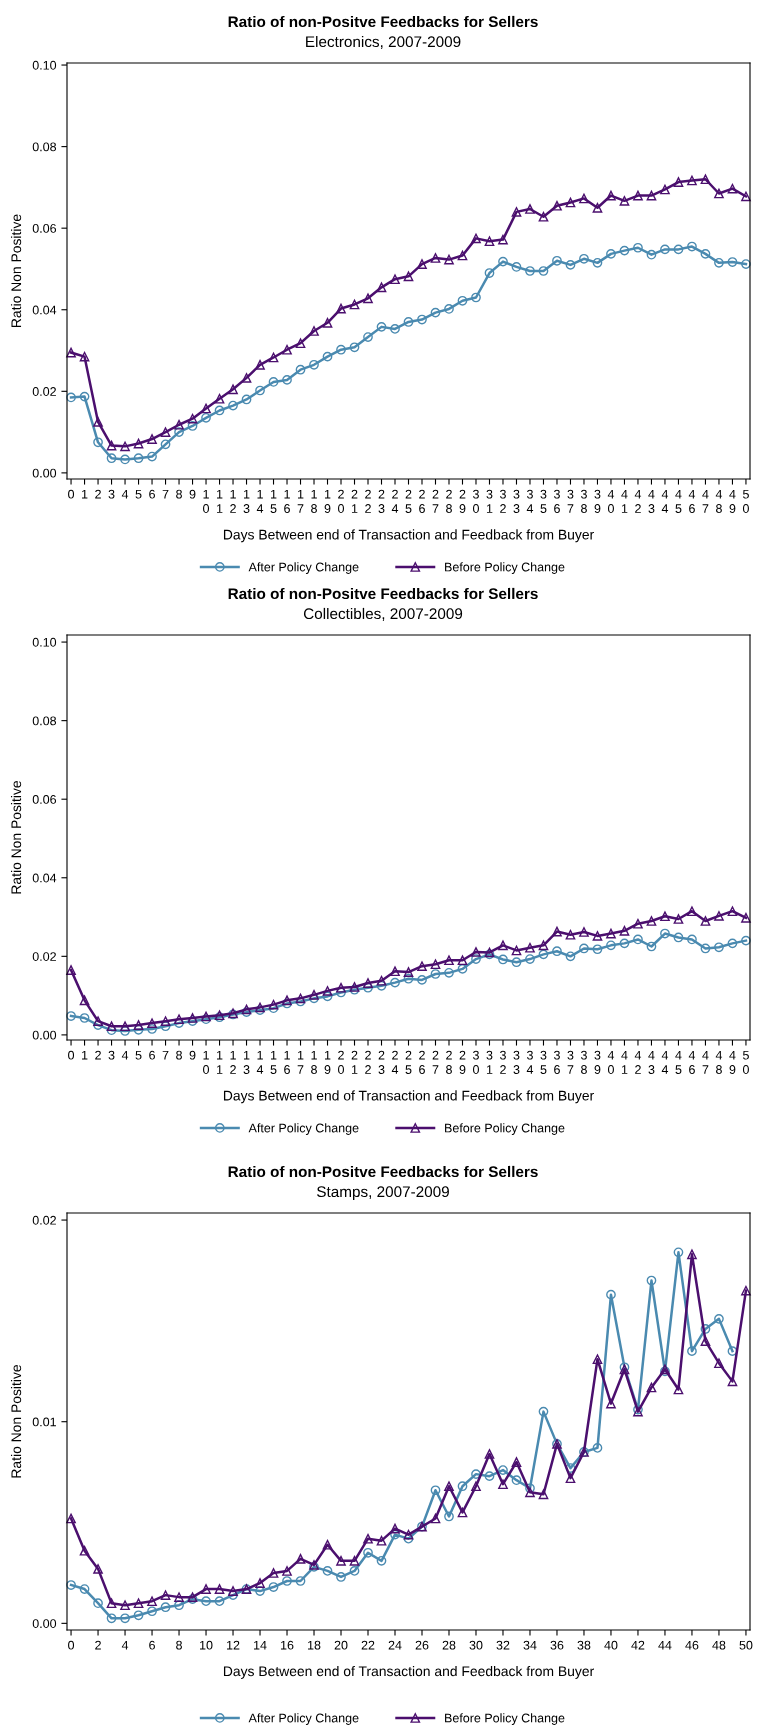 The height and width of the screenshot is (1729, 766). I want to click on y-axis-title: Ratio Non Positive, so click(16, 1421).